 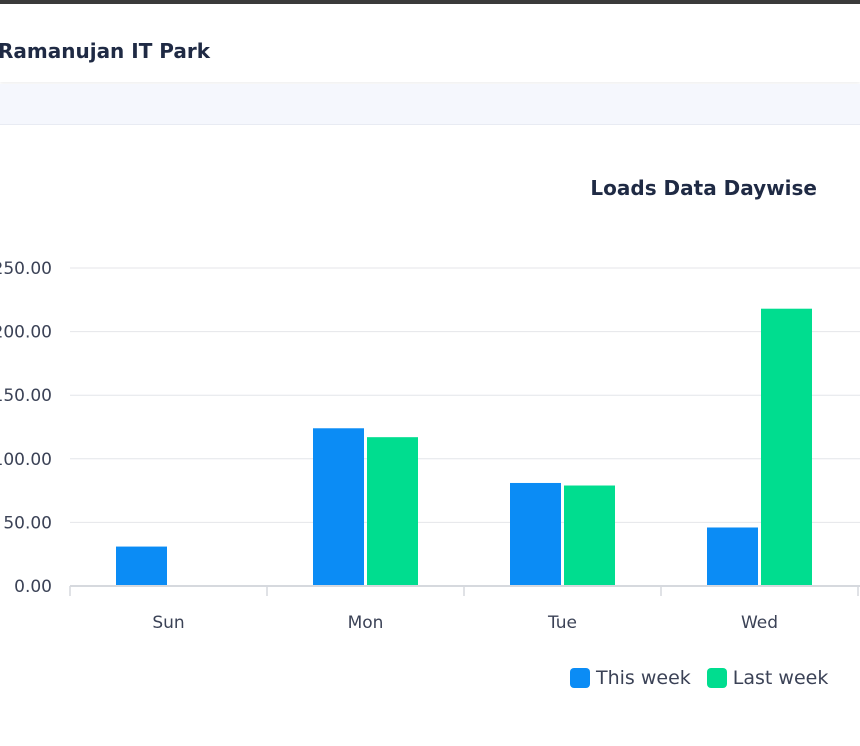 I want to click on legend-swatch-this-week, so click(x=580, y=678).